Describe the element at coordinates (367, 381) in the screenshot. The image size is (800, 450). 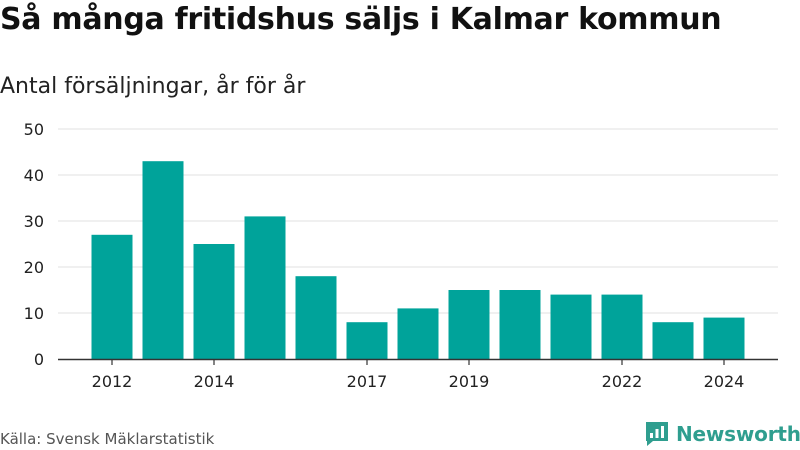
I see `x-tick-label: 2017` at that location.